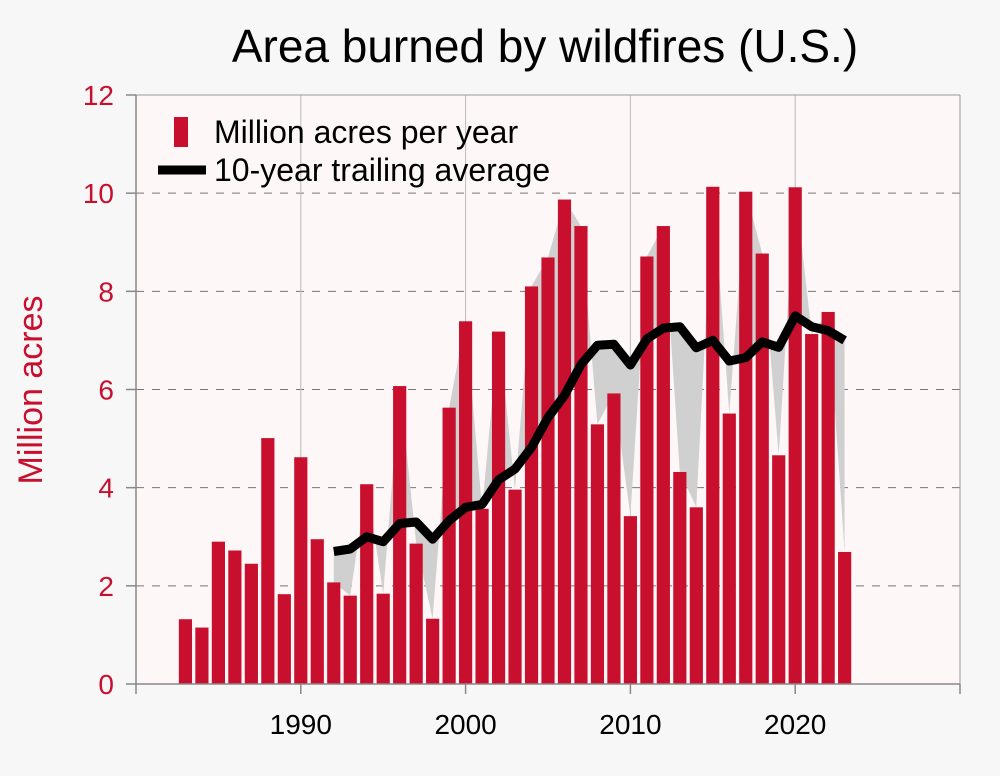 The image size is (1000, 776). I want to click on bar-1984, so click(201, 656).